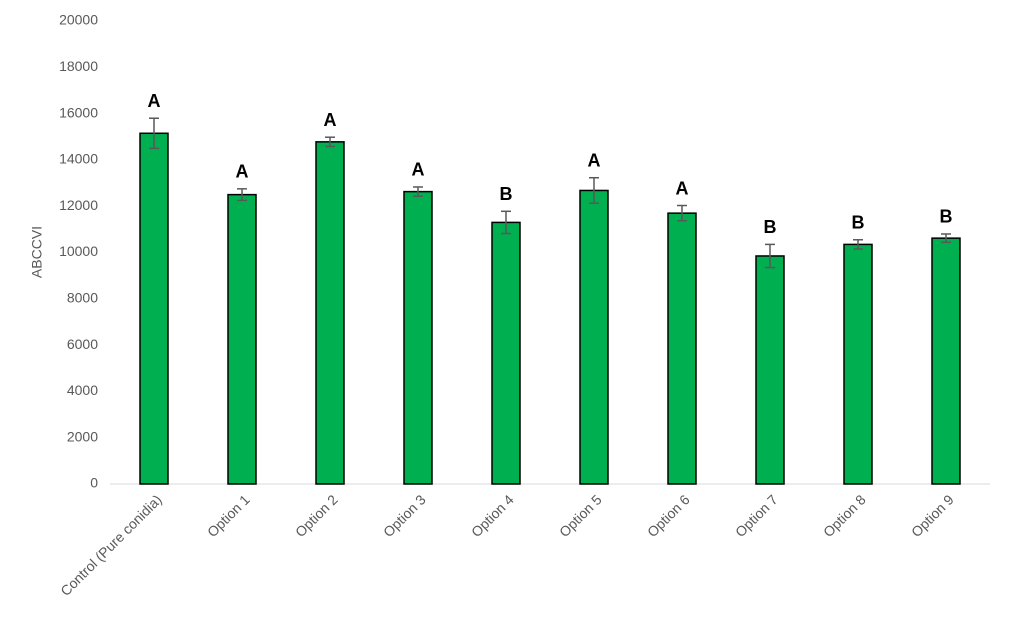 The width and height of the screenshot is (1012, 630). Describe the element at coordinates (78, 159) in the screenshot. I see `y-tick-label: 14000` at that location.